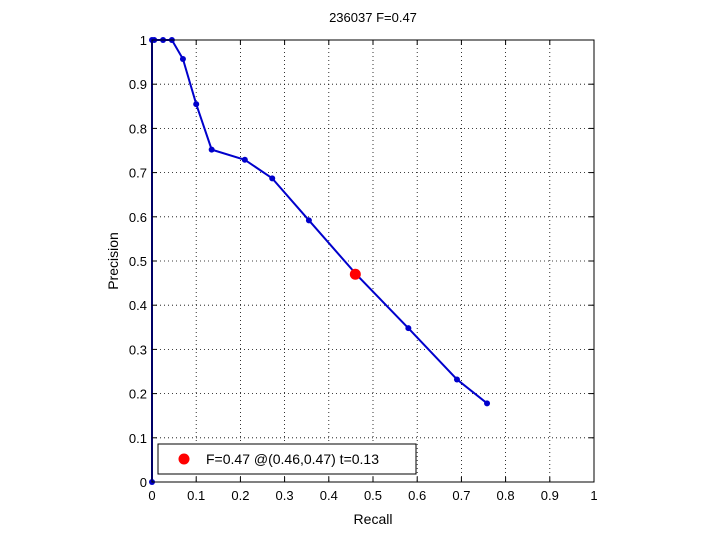  What do you see at coordinates (138, 84) in the screenshot?
I see `y-tick-label: 0.9` at bounding box center [138, 84].